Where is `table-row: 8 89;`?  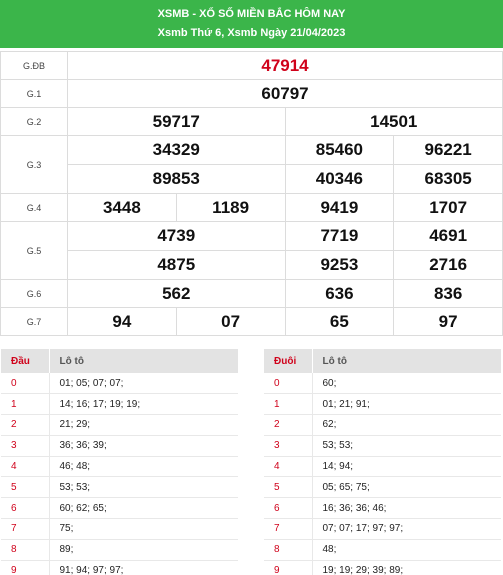 table-row: 8 89; is located at coordinates (119, 550).